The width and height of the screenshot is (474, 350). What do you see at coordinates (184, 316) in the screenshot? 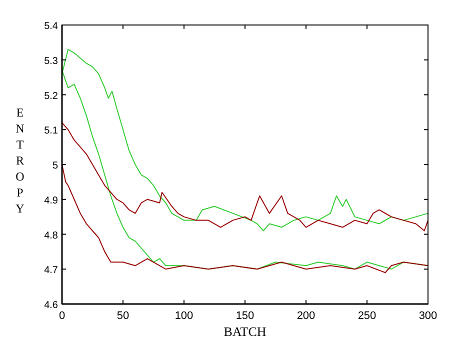
I see `x-tick-label: 100` at bounding box center [184, 316].